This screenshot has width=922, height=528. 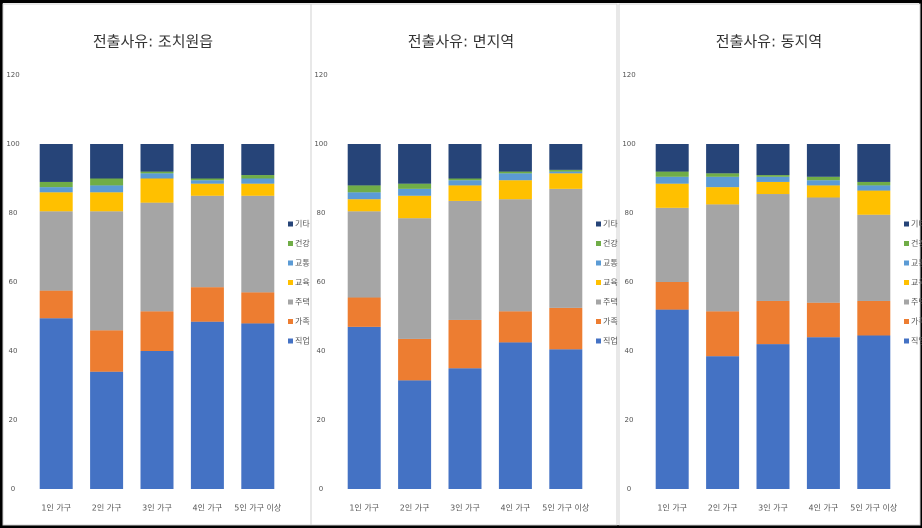 What do you see at coordinates (12, 144) in the screenshot?
I see `y-tick-label: 100` at bounding box center [12, 144].